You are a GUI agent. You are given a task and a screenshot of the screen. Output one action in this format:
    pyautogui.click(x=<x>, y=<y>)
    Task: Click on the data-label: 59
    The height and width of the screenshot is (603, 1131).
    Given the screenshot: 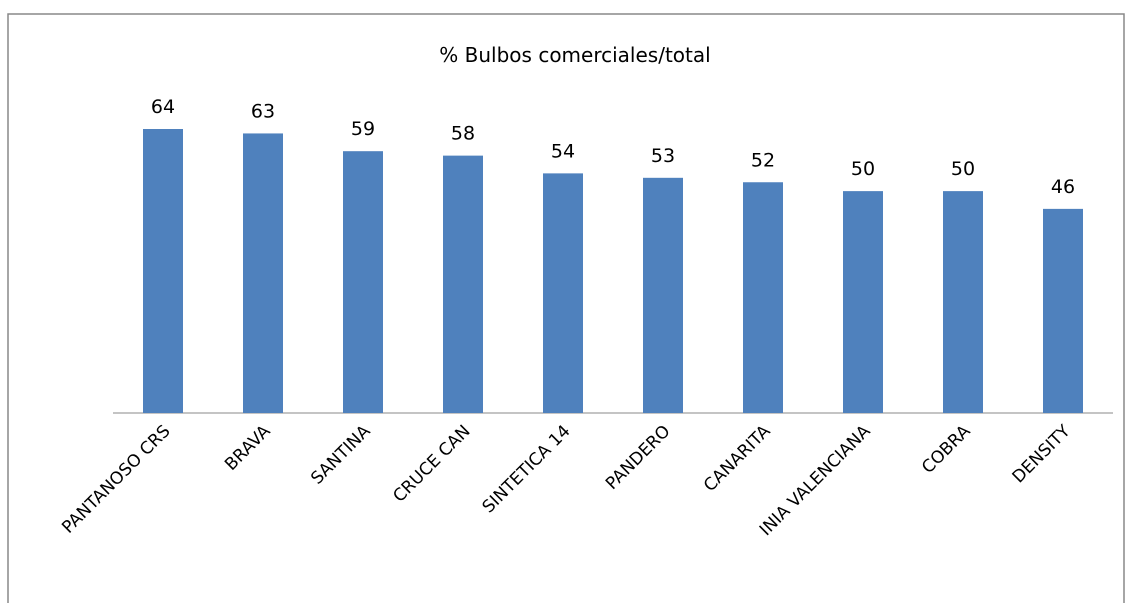 What is the action you would take?
    pyautogui.click(x=363, y=129)
    